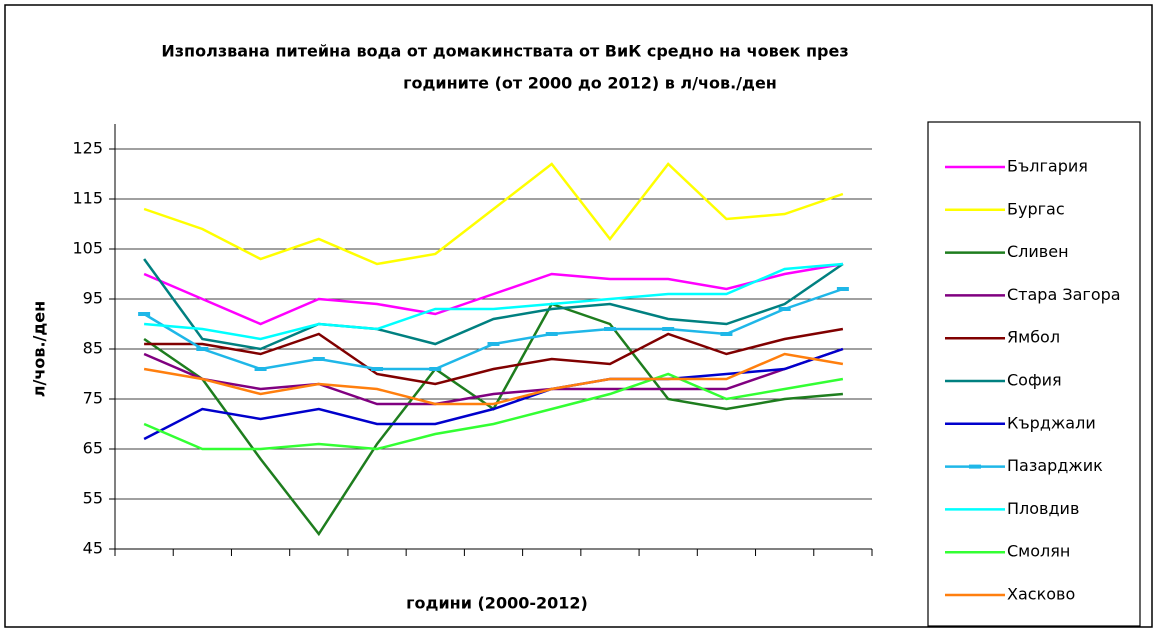 This screenshot has height=633, width=1158. I want to click on legend-label: България, so click(1047, 166).